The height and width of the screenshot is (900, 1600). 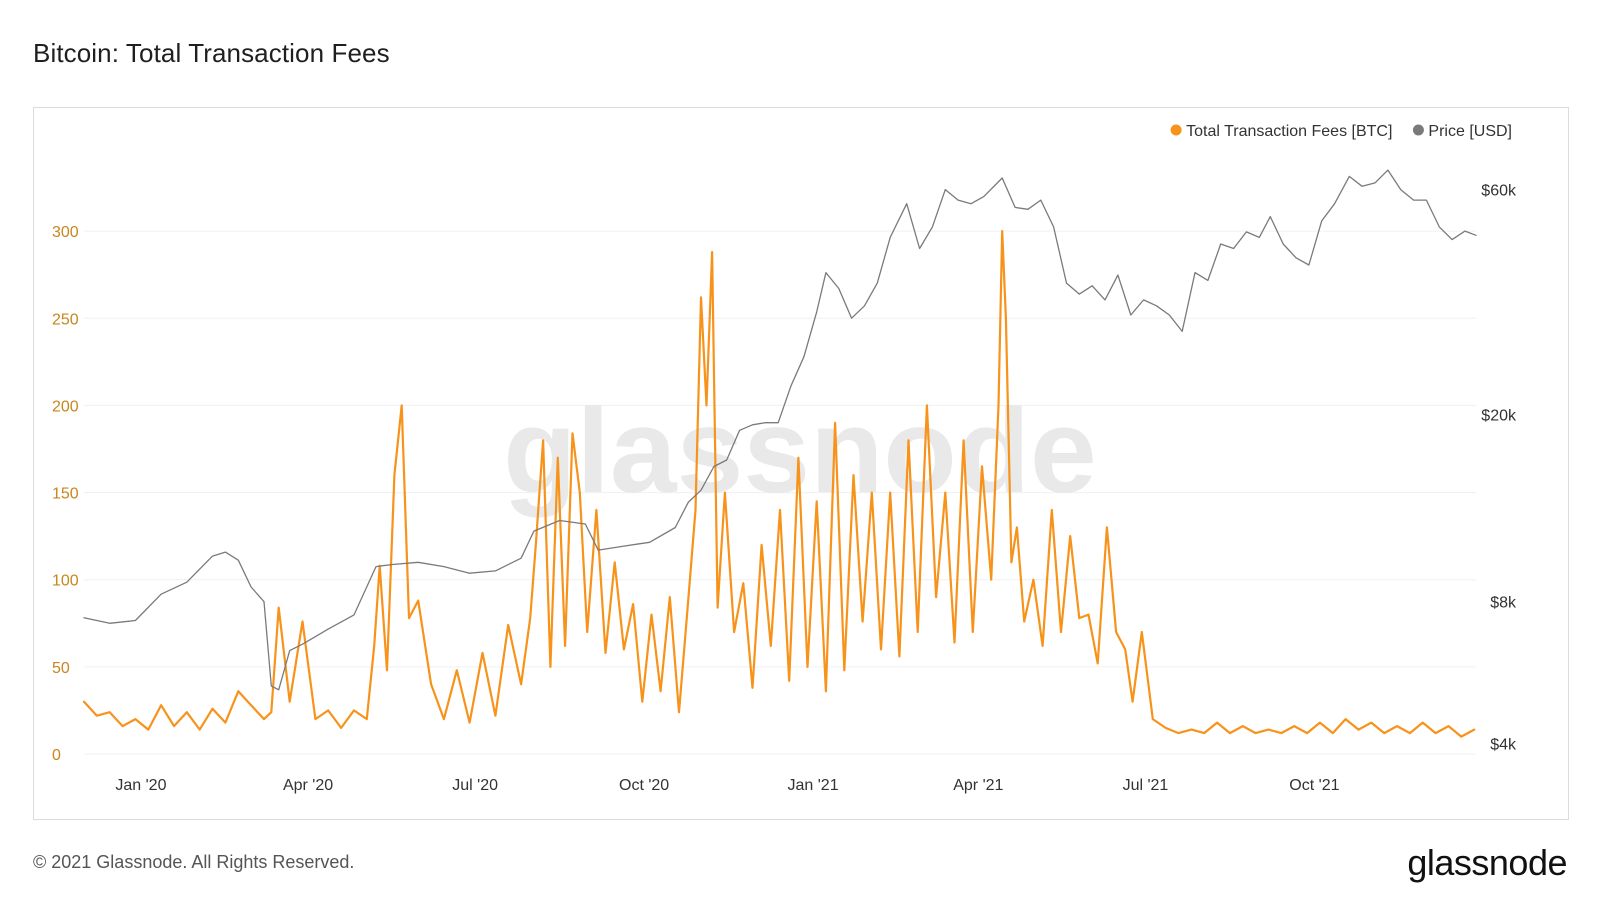 I want to click on legend-item-label: Total Transaction Fees [BTC], so click(x=1289, y=131).